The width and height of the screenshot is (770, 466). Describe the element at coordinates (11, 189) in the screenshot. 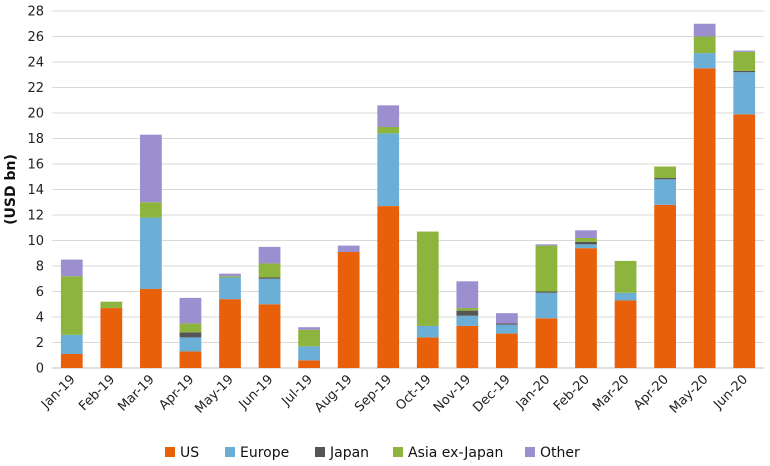

I see `y-axis-title: (USD bn)` at that location.